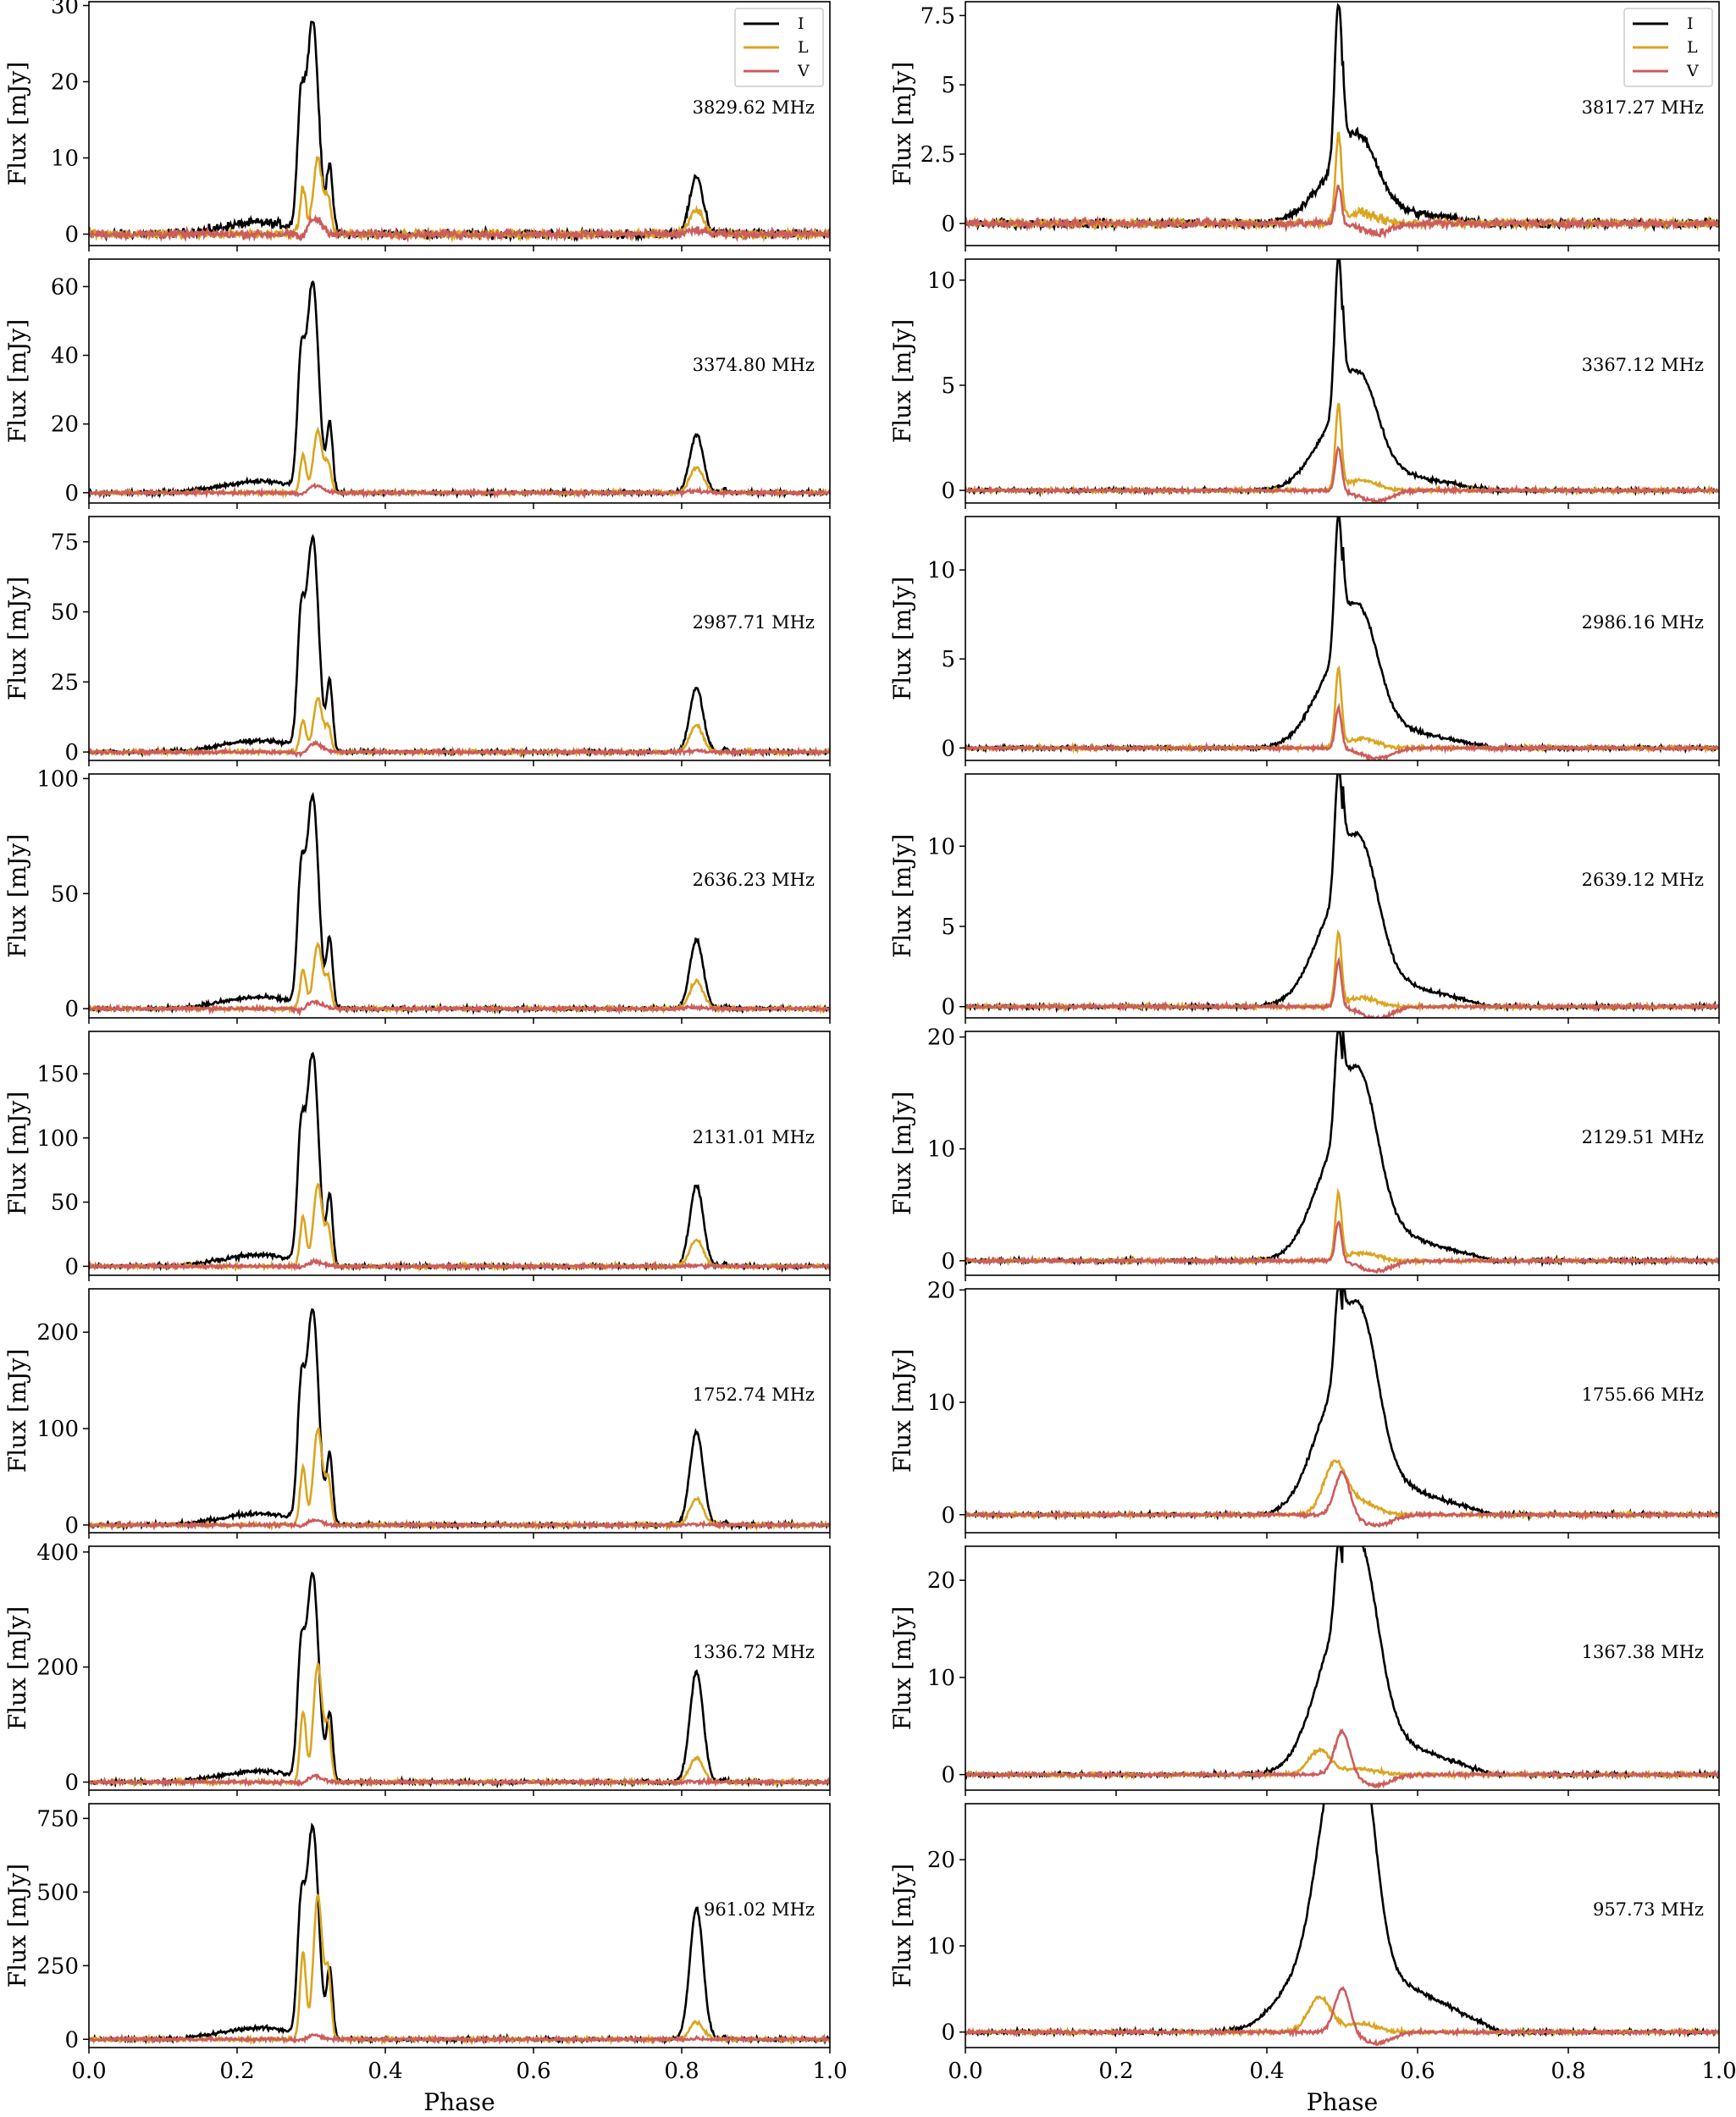 The image size is (1736, 2117). I want to click on legend-label-l: L, so click(803, 47).